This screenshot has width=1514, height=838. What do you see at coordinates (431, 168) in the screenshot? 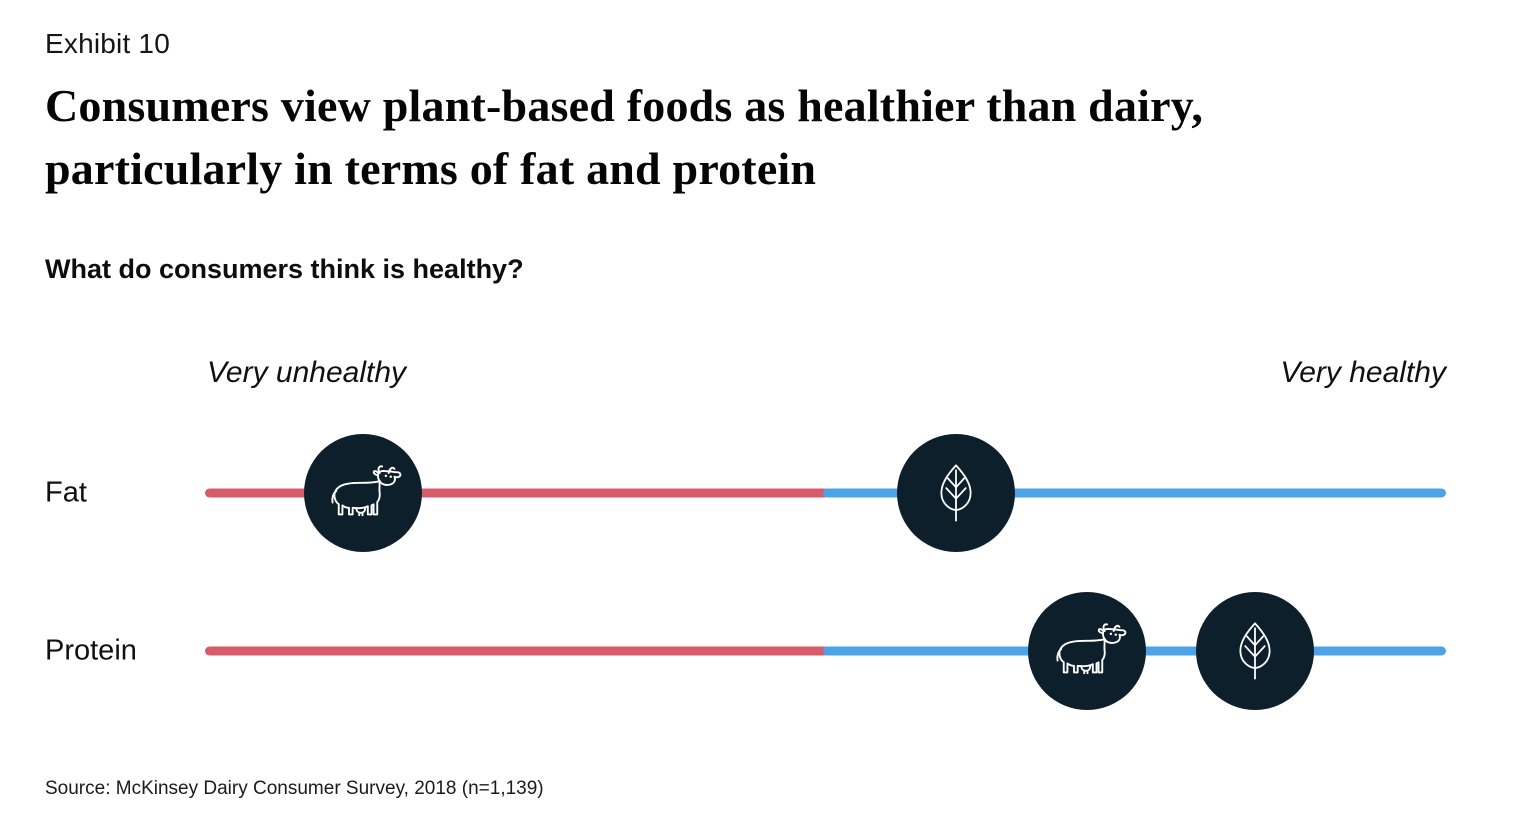
I see `title-line-2: particularly in terms of fat and protein` at bounding box center [431, 168].